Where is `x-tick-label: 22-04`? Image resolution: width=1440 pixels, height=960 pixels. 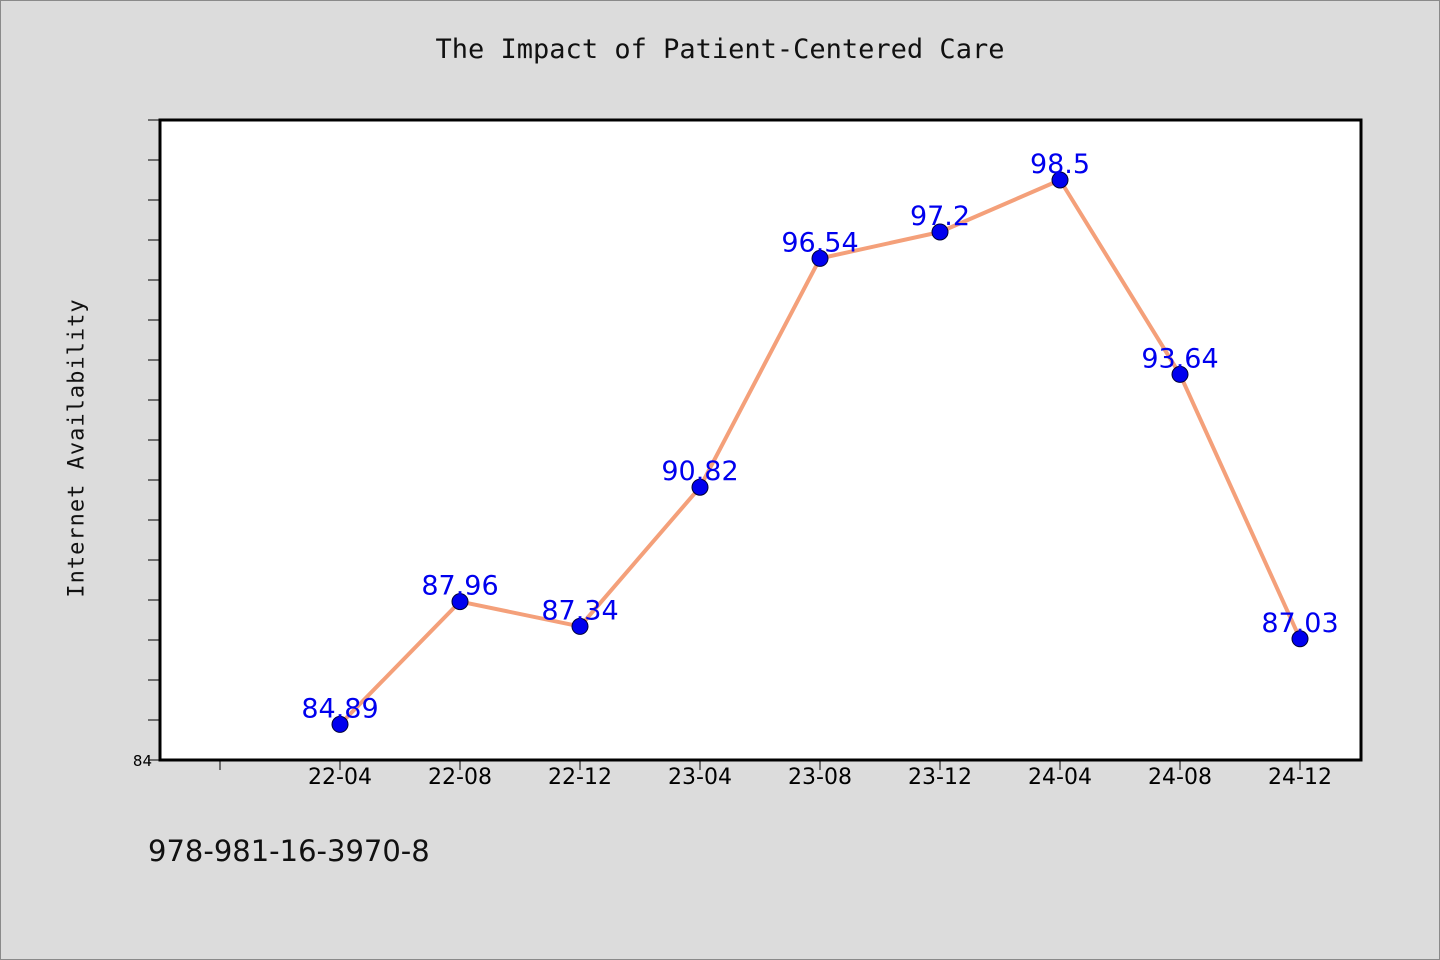
x-tick-label: 22-04 is located at coordinates (340, 777).